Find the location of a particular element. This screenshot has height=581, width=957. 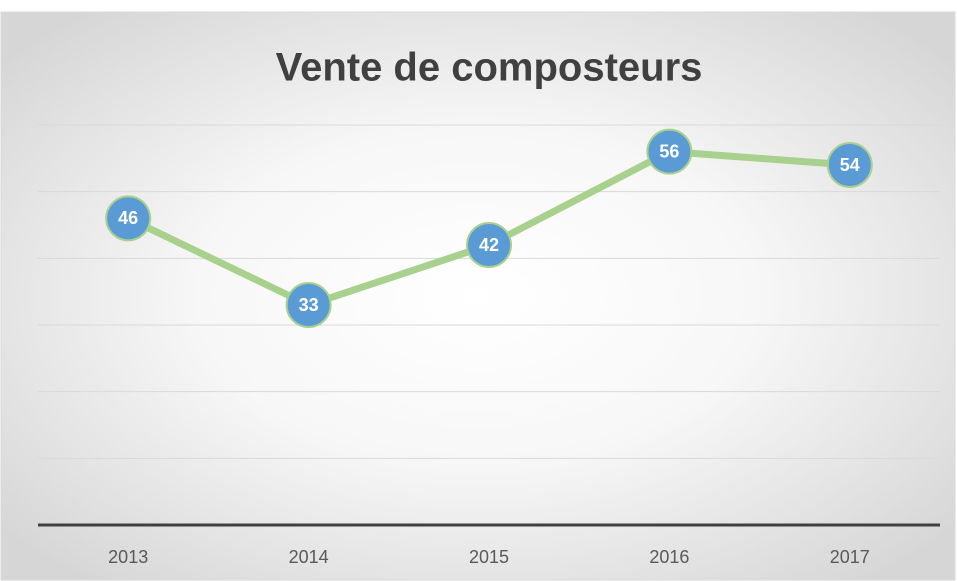

x-tick-label: 2013 is located at coordinates (128, 557).